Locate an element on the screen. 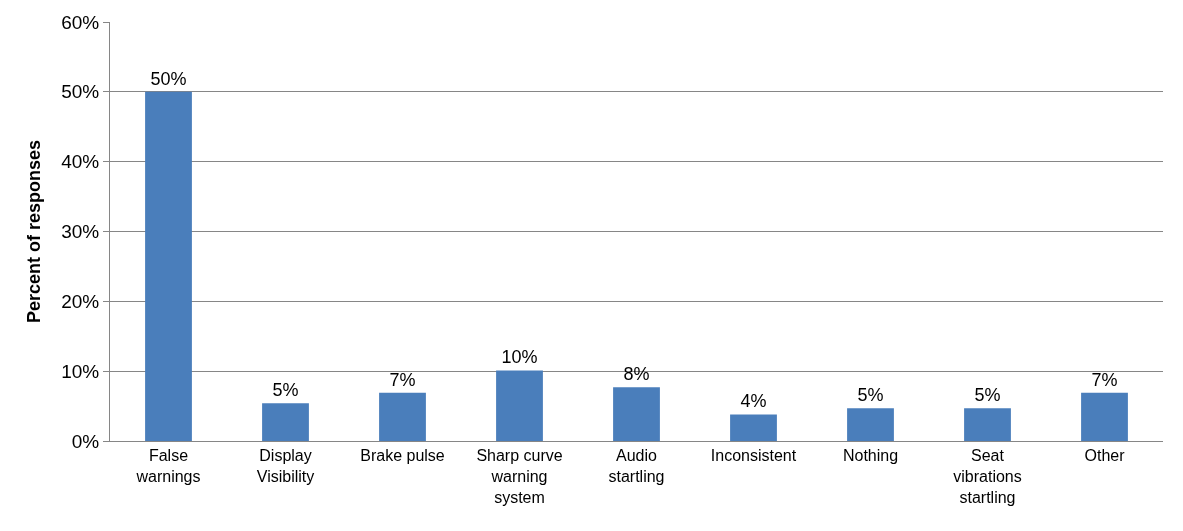  x-tick-label: Nothing is located at coordinates (870, 456).